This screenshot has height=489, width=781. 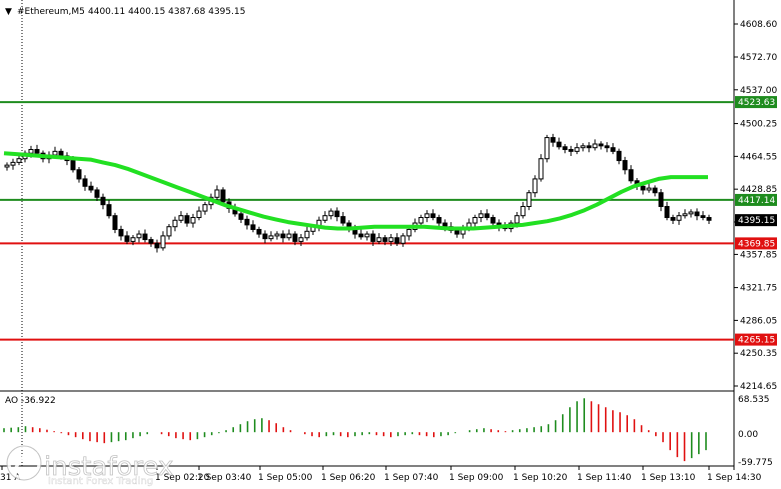 What do you see at coordinates (10, 478) in the screenshot?
I see `time-axis-label: 31 A` at bounding box center [10, 478].